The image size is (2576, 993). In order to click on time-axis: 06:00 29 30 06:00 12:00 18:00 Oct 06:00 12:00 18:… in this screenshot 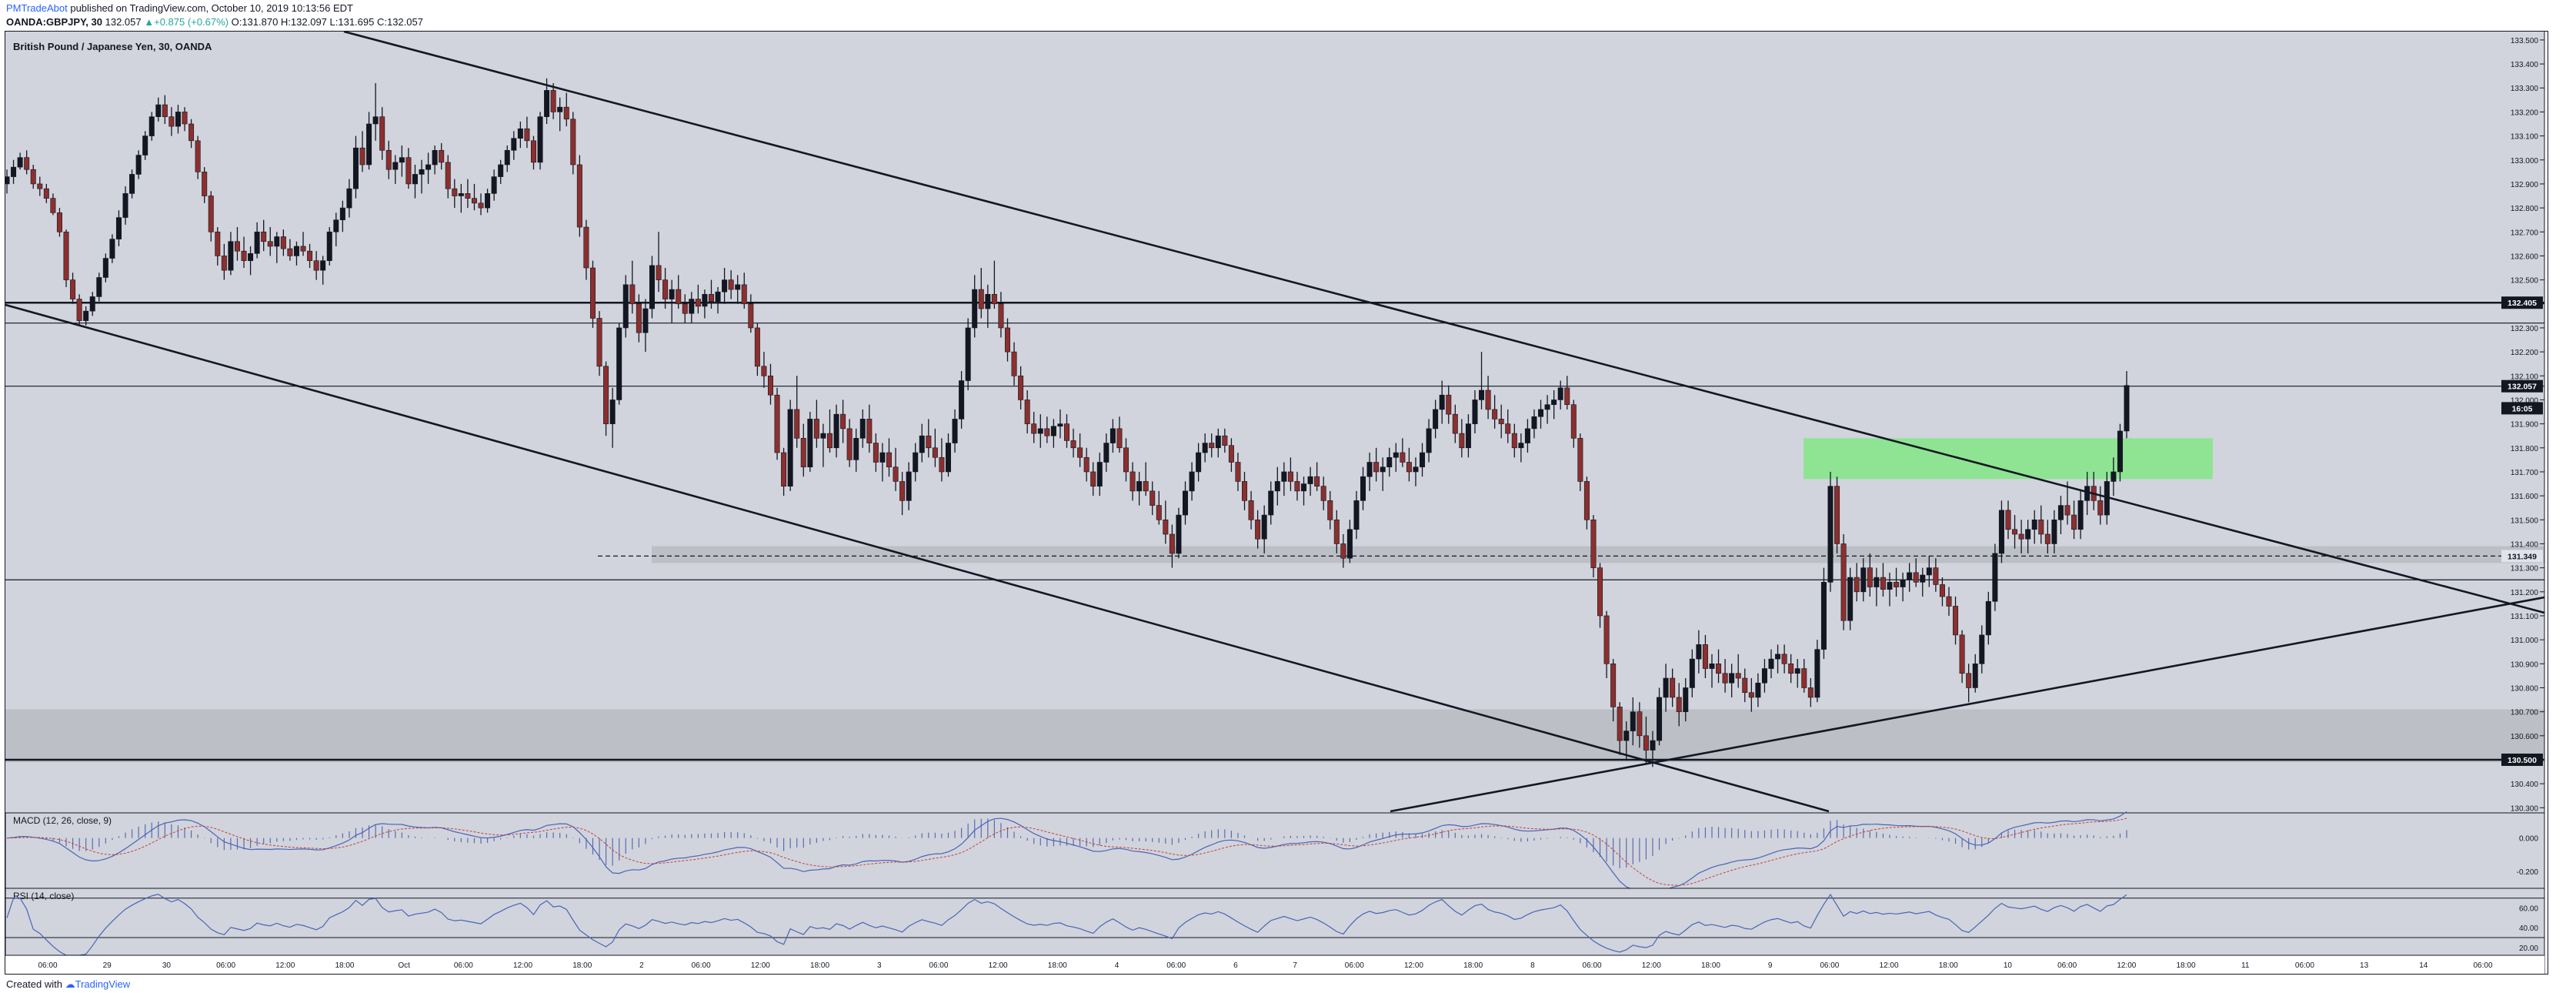, I will do `click(1274, 964)`.